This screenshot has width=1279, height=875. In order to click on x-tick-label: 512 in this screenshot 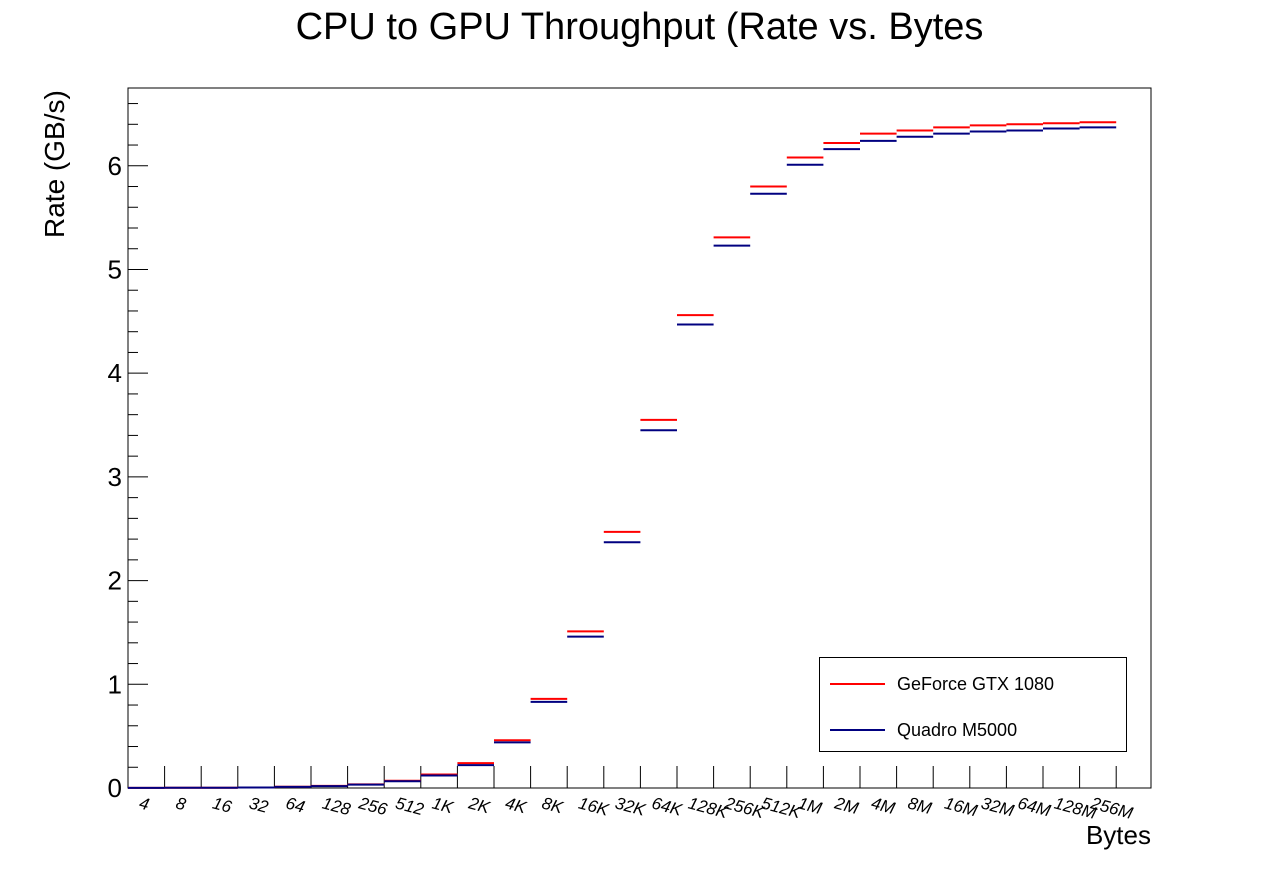, I will do `click(409, 807)`.